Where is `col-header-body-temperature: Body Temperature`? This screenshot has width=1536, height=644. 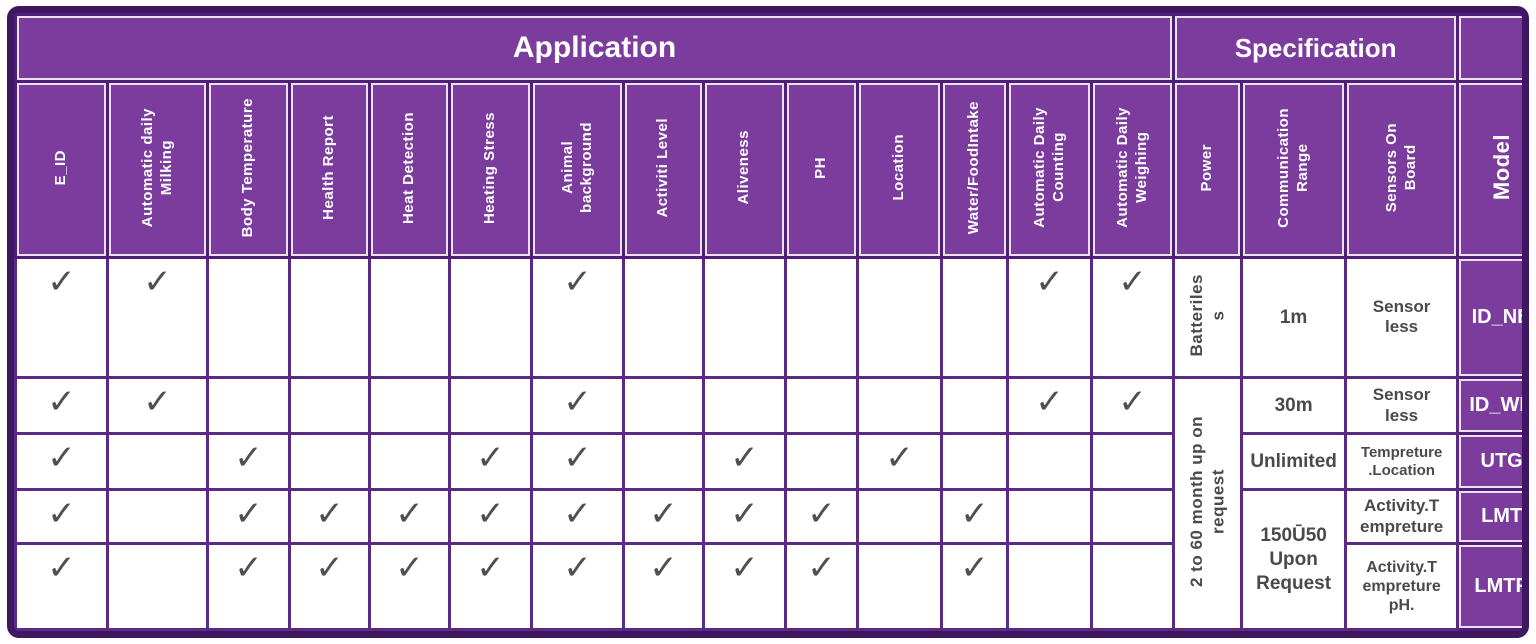
col-header-body-temperature: Body Temperature is located at coordinates (248, 169).